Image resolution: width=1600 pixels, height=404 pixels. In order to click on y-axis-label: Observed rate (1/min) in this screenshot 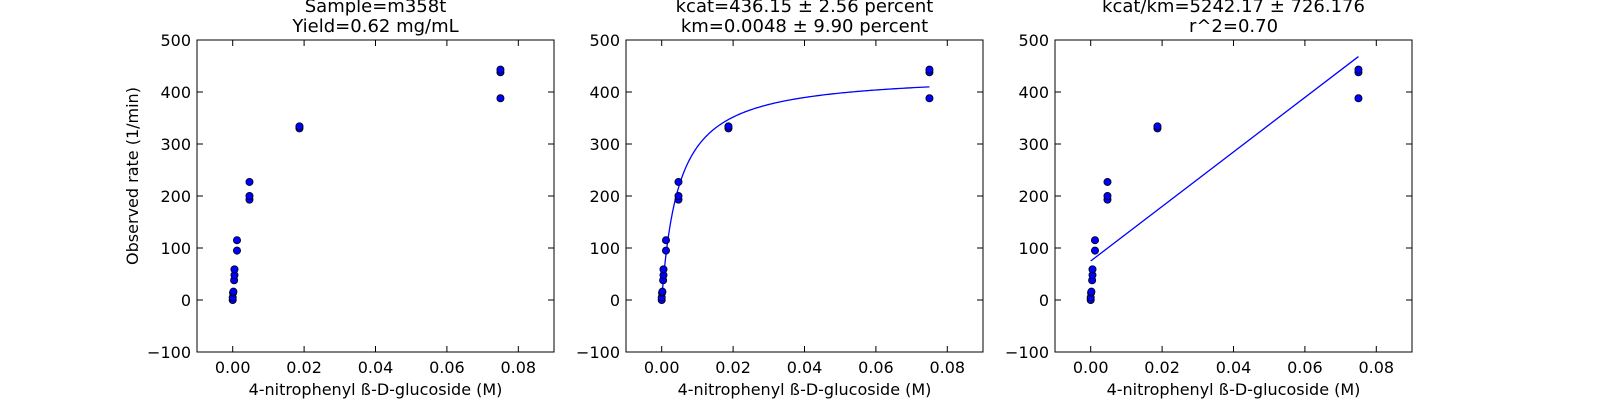, I will do `click(132, 176)`.